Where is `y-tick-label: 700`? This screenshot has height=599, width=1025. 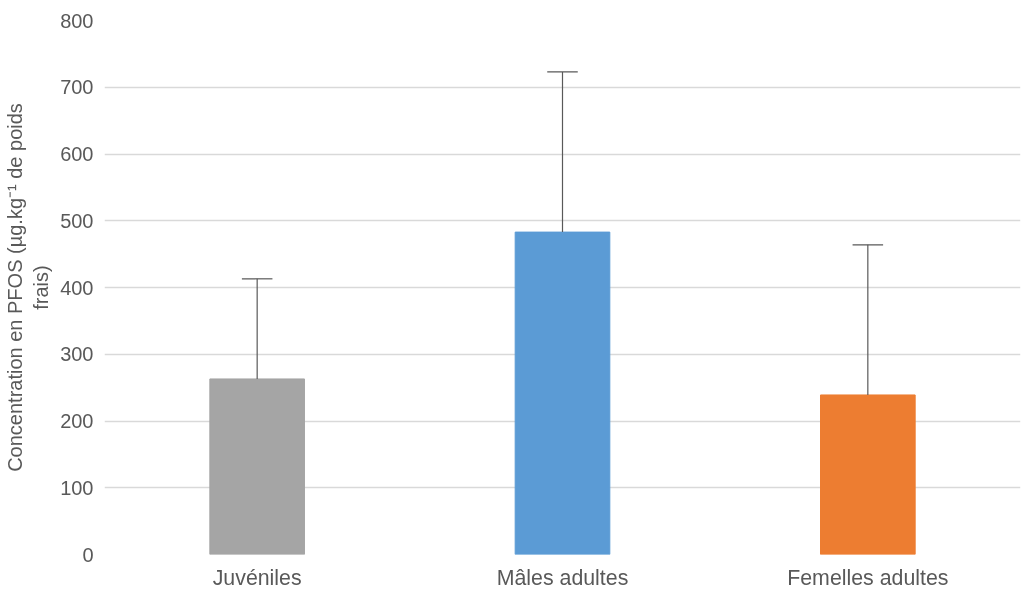
y-tick-label: 700 is located at coordinates (77, 87).